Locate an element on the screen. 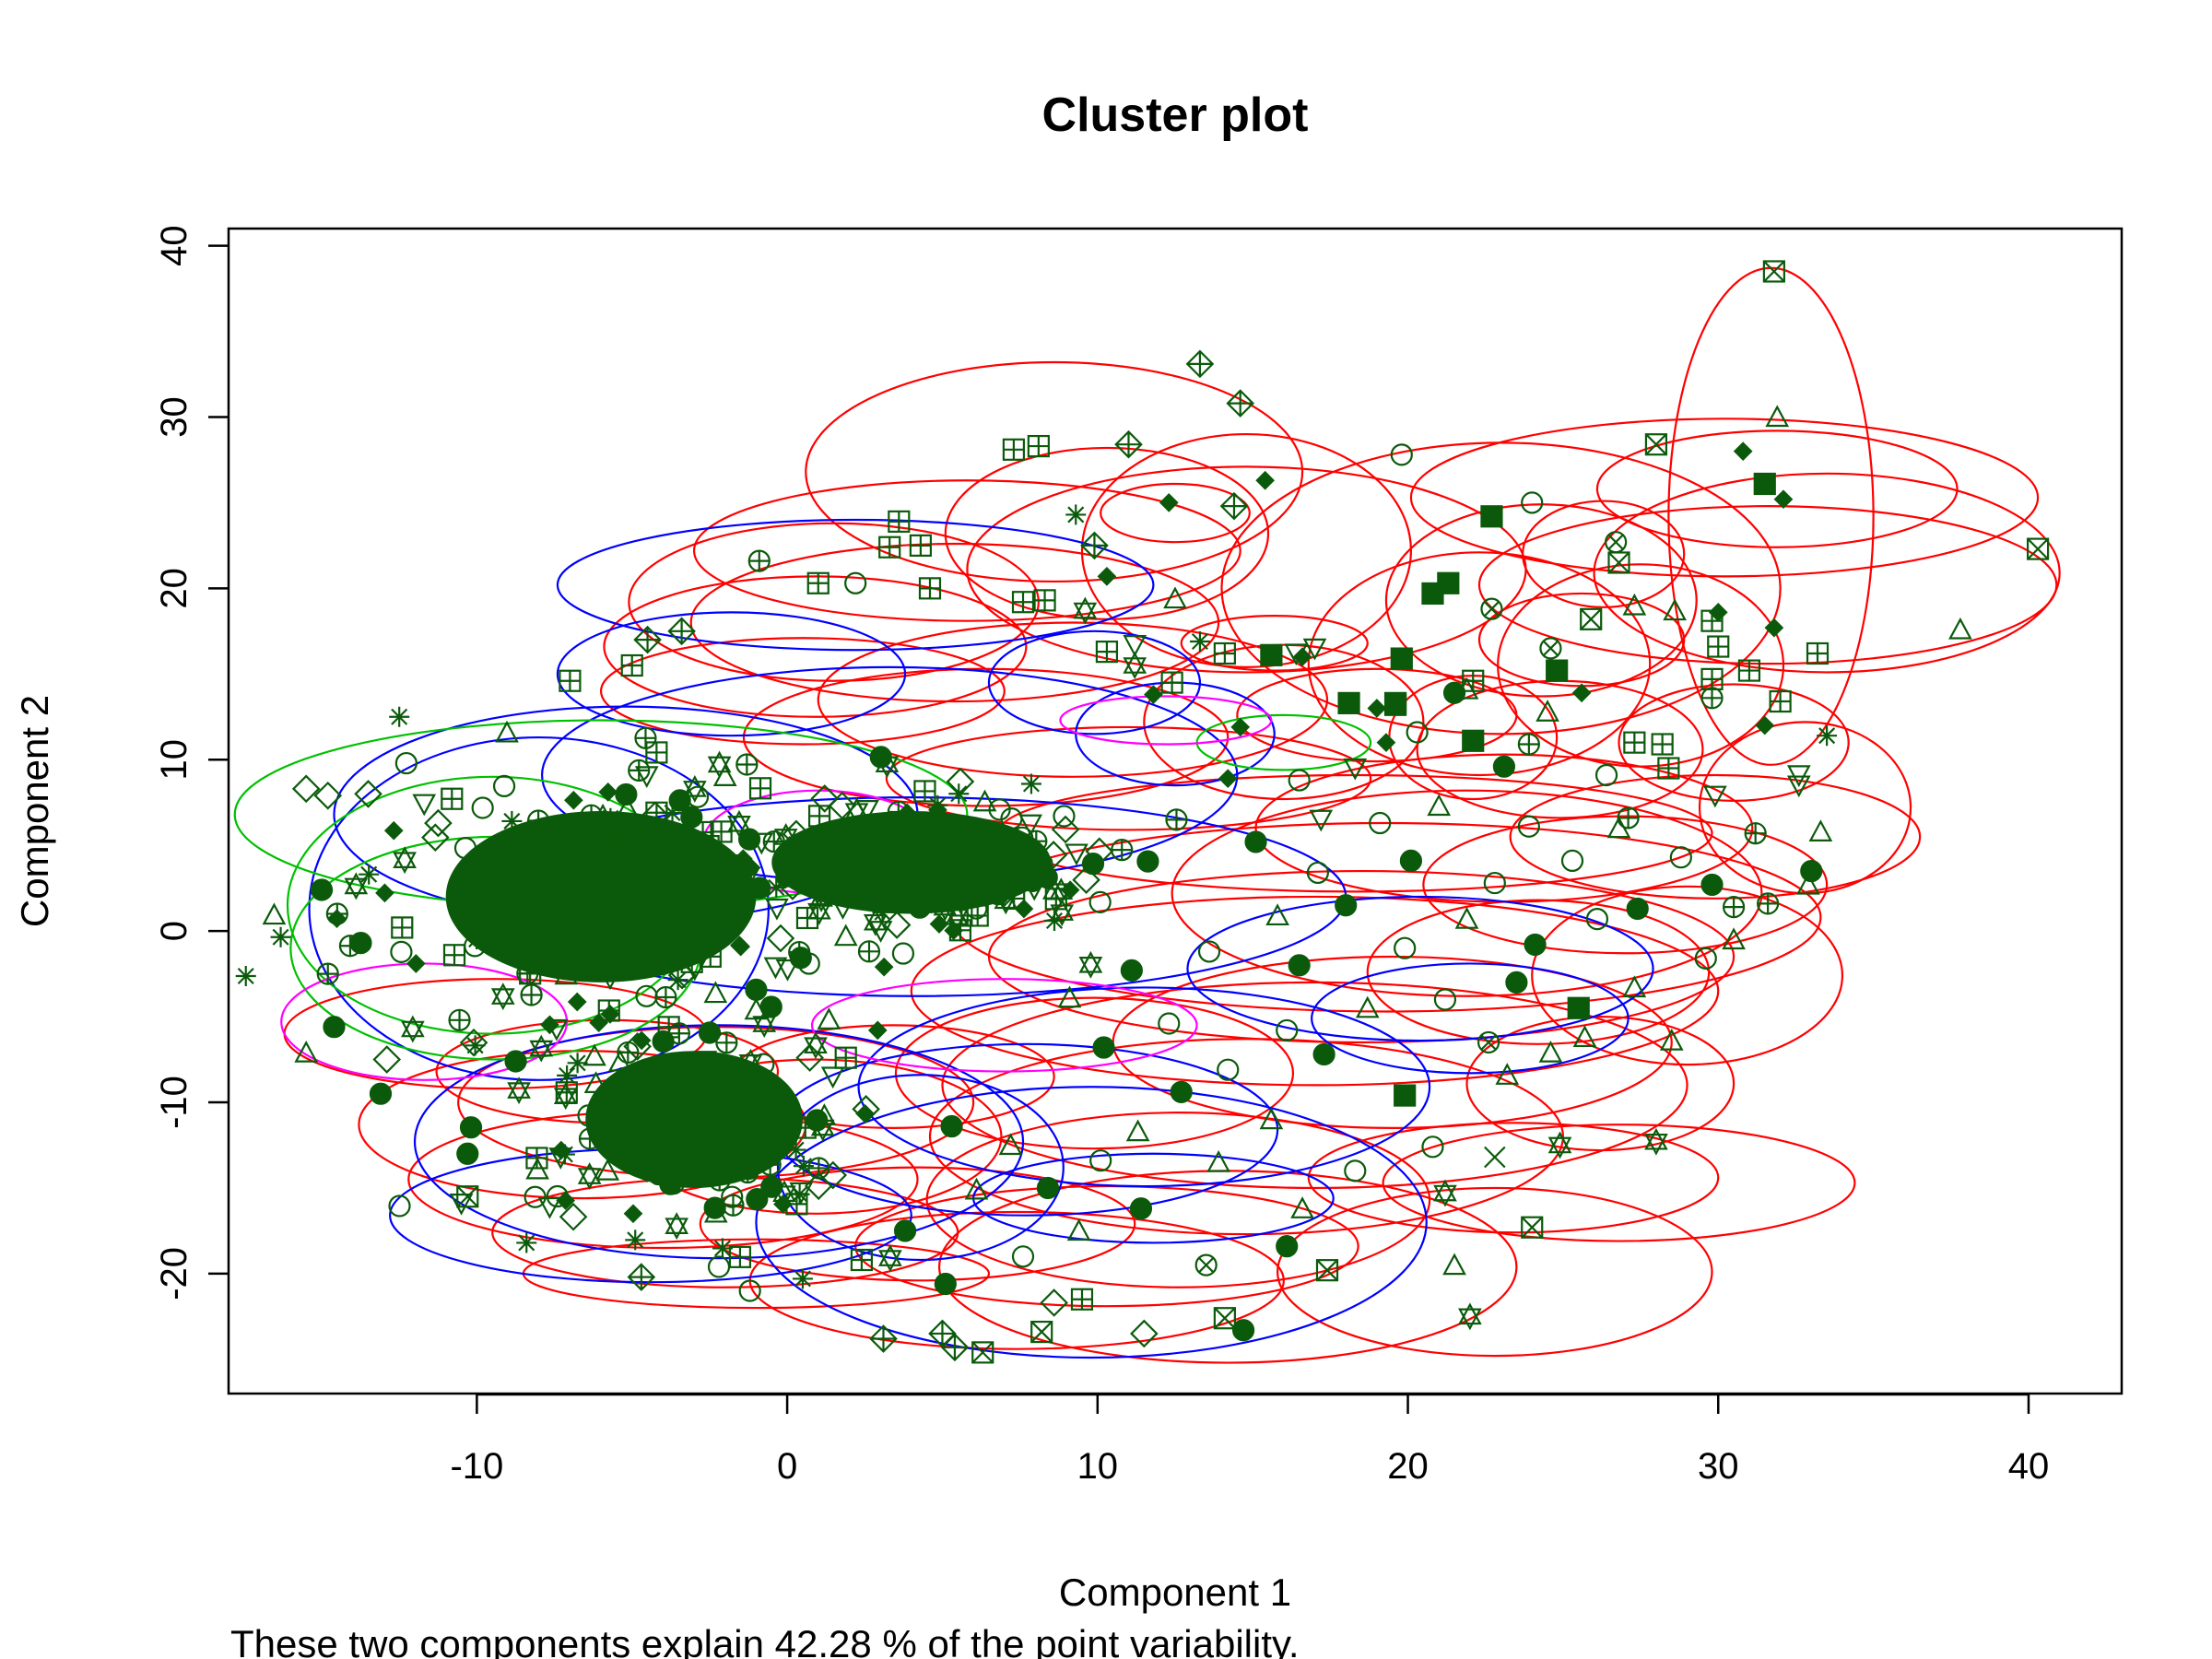 The width and height of the screenshot is (2212, 1659). x-tick-label: 20 is located at coordinates (1408, 1466).